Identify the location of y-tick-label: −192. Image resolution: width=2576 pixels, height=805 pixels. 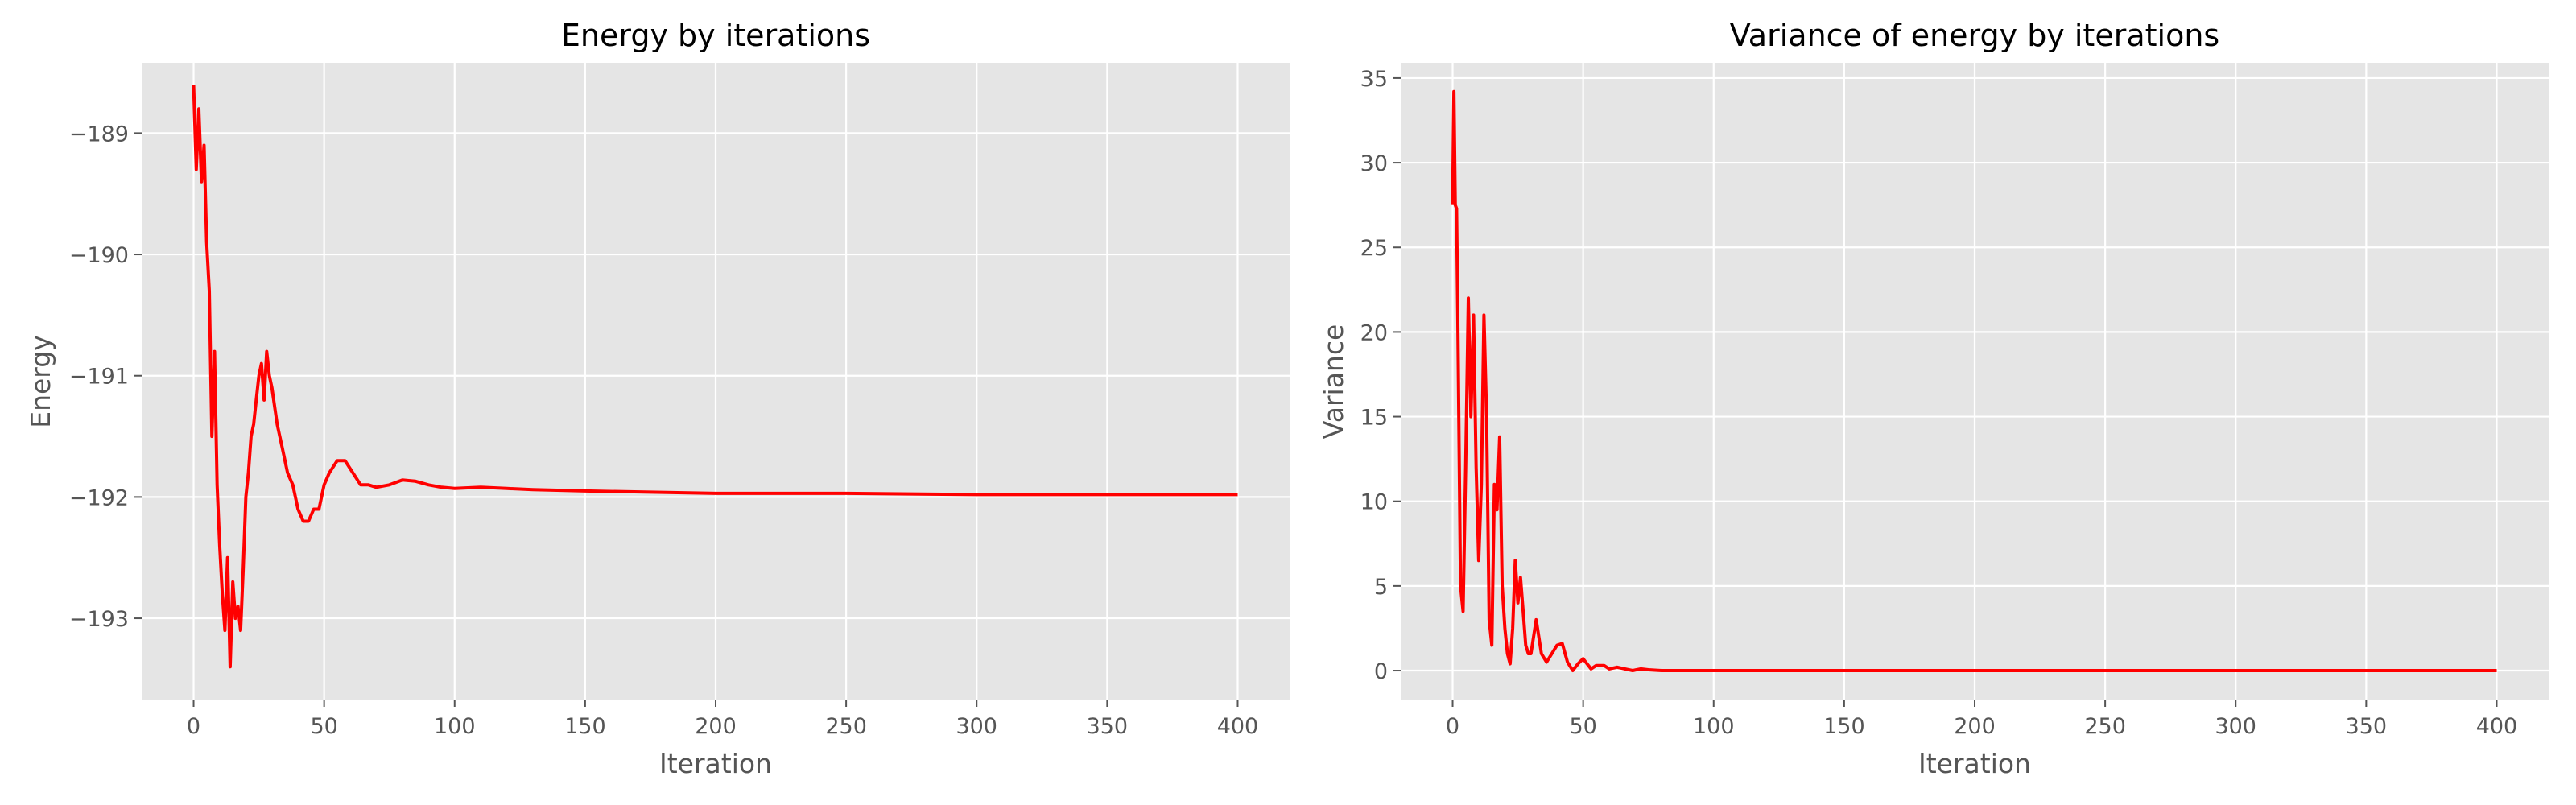
(99, 497).